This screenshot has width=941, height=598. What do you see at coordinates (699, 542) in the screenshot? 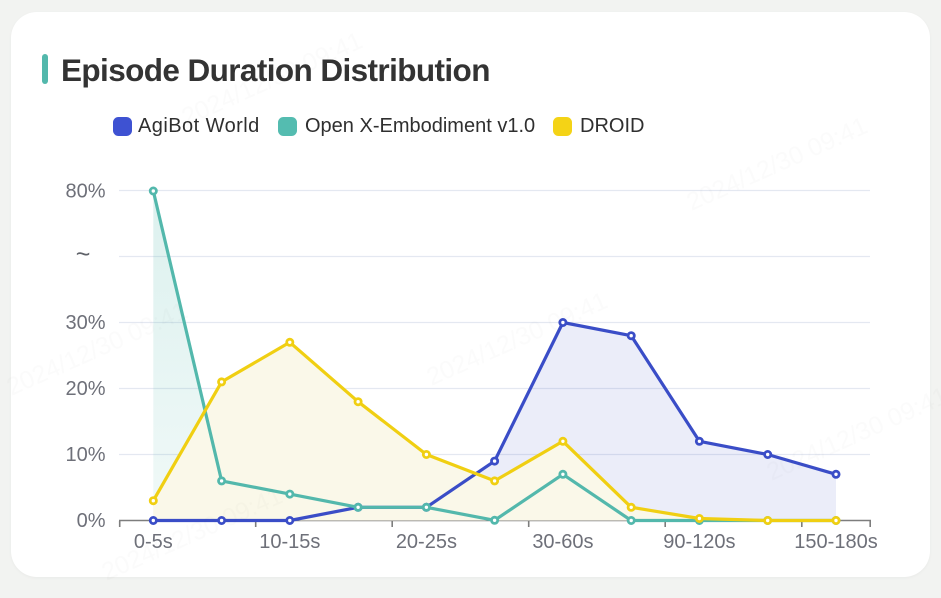
I see `svg-text: 90-120s` at bounding box center [699, 542].